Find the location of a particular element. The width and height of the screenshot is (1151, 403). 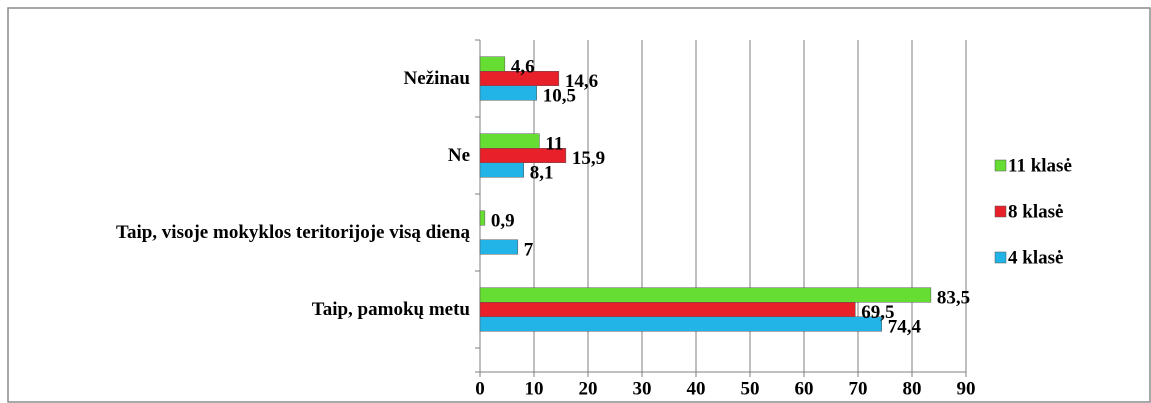

x-tick-label: 70 is located at coordinates (858, 388).